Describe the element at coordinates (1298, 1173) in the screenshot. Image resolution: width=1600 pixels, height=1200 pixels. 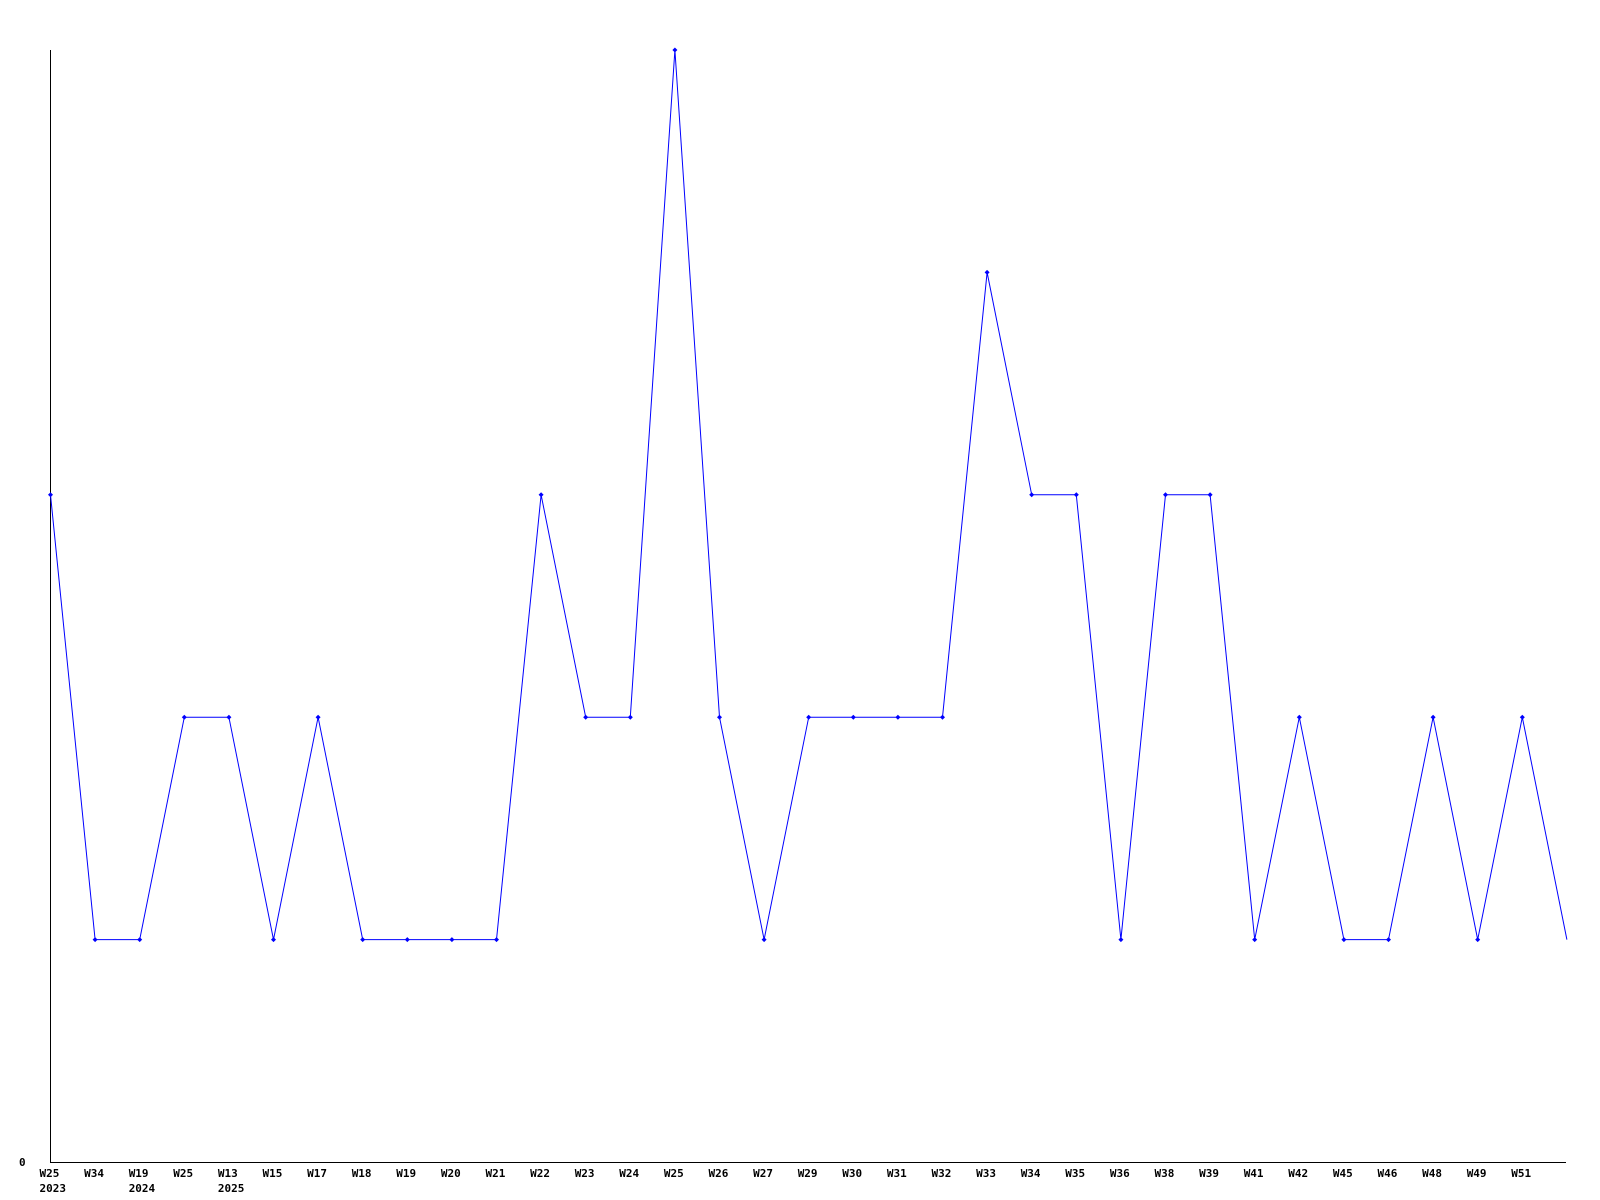
I see `x-tick-label: W42` at that location.